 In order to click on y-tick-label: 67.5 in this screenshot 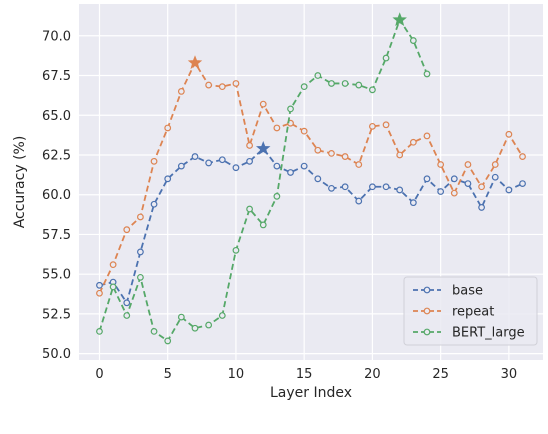, I will do `click(56, 76)`.